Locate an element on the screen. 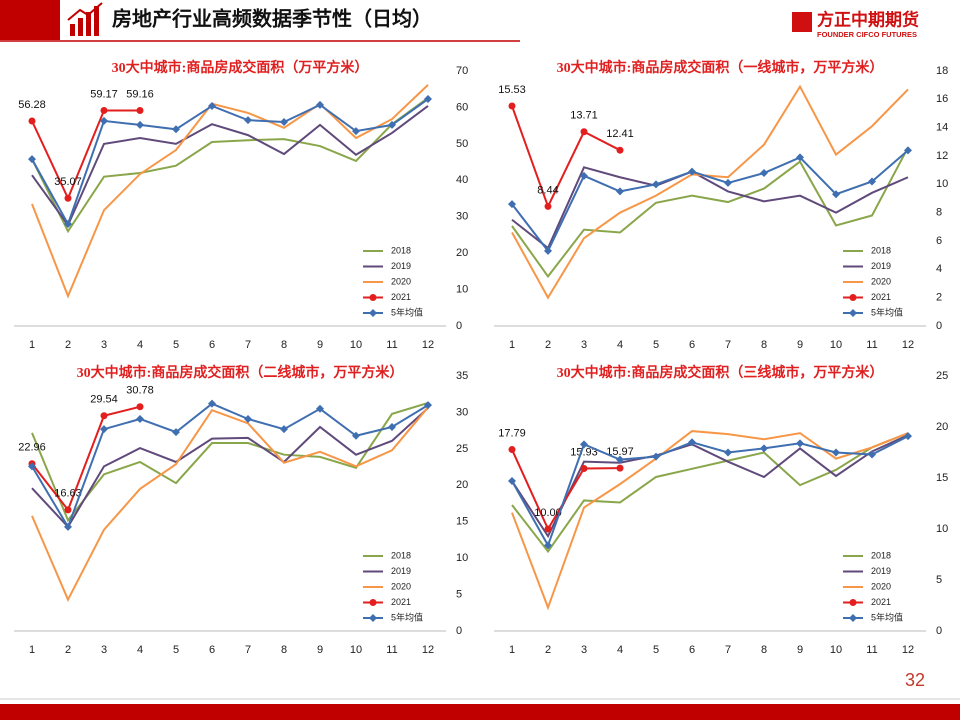 The height and width of the screenshot is (720, 960). y-tick-label: 25 is located at coordinates (462, 449).